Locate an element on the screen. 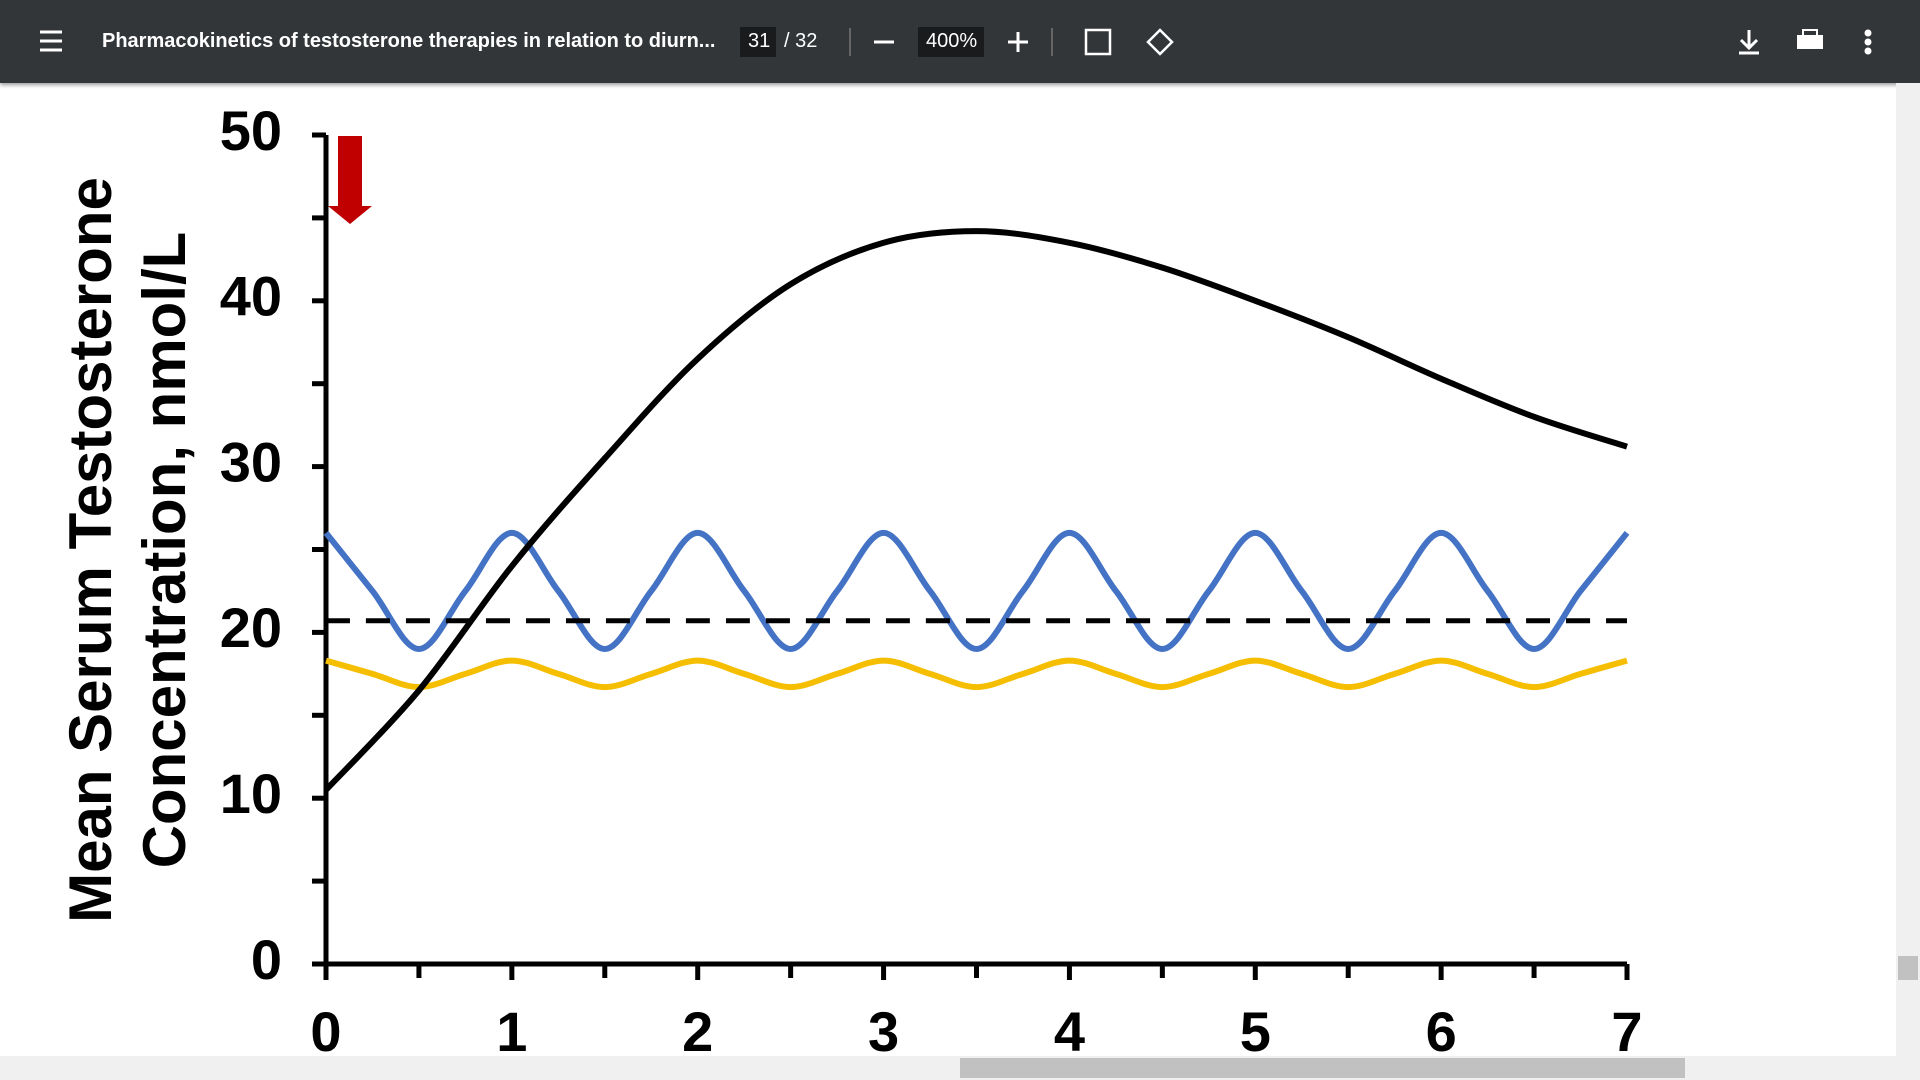 The image size is (1920, 1080). y-axis-label: Concentration, nmol/L is located at coordinates (164, 550).